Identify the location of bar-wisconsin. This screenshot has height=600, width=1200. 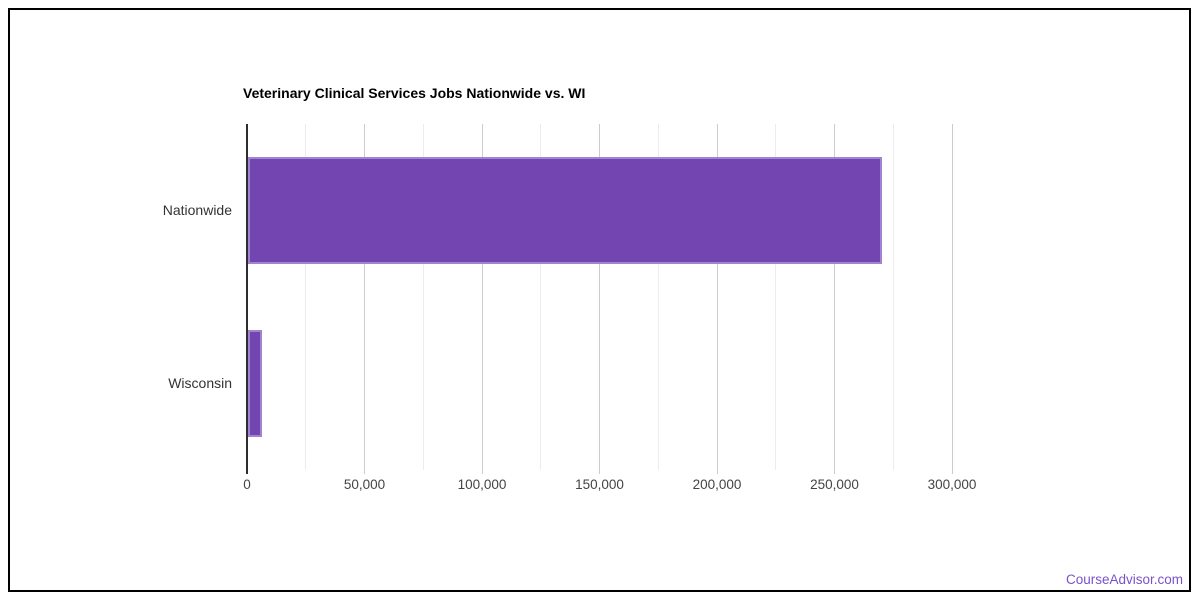
(255, 383).